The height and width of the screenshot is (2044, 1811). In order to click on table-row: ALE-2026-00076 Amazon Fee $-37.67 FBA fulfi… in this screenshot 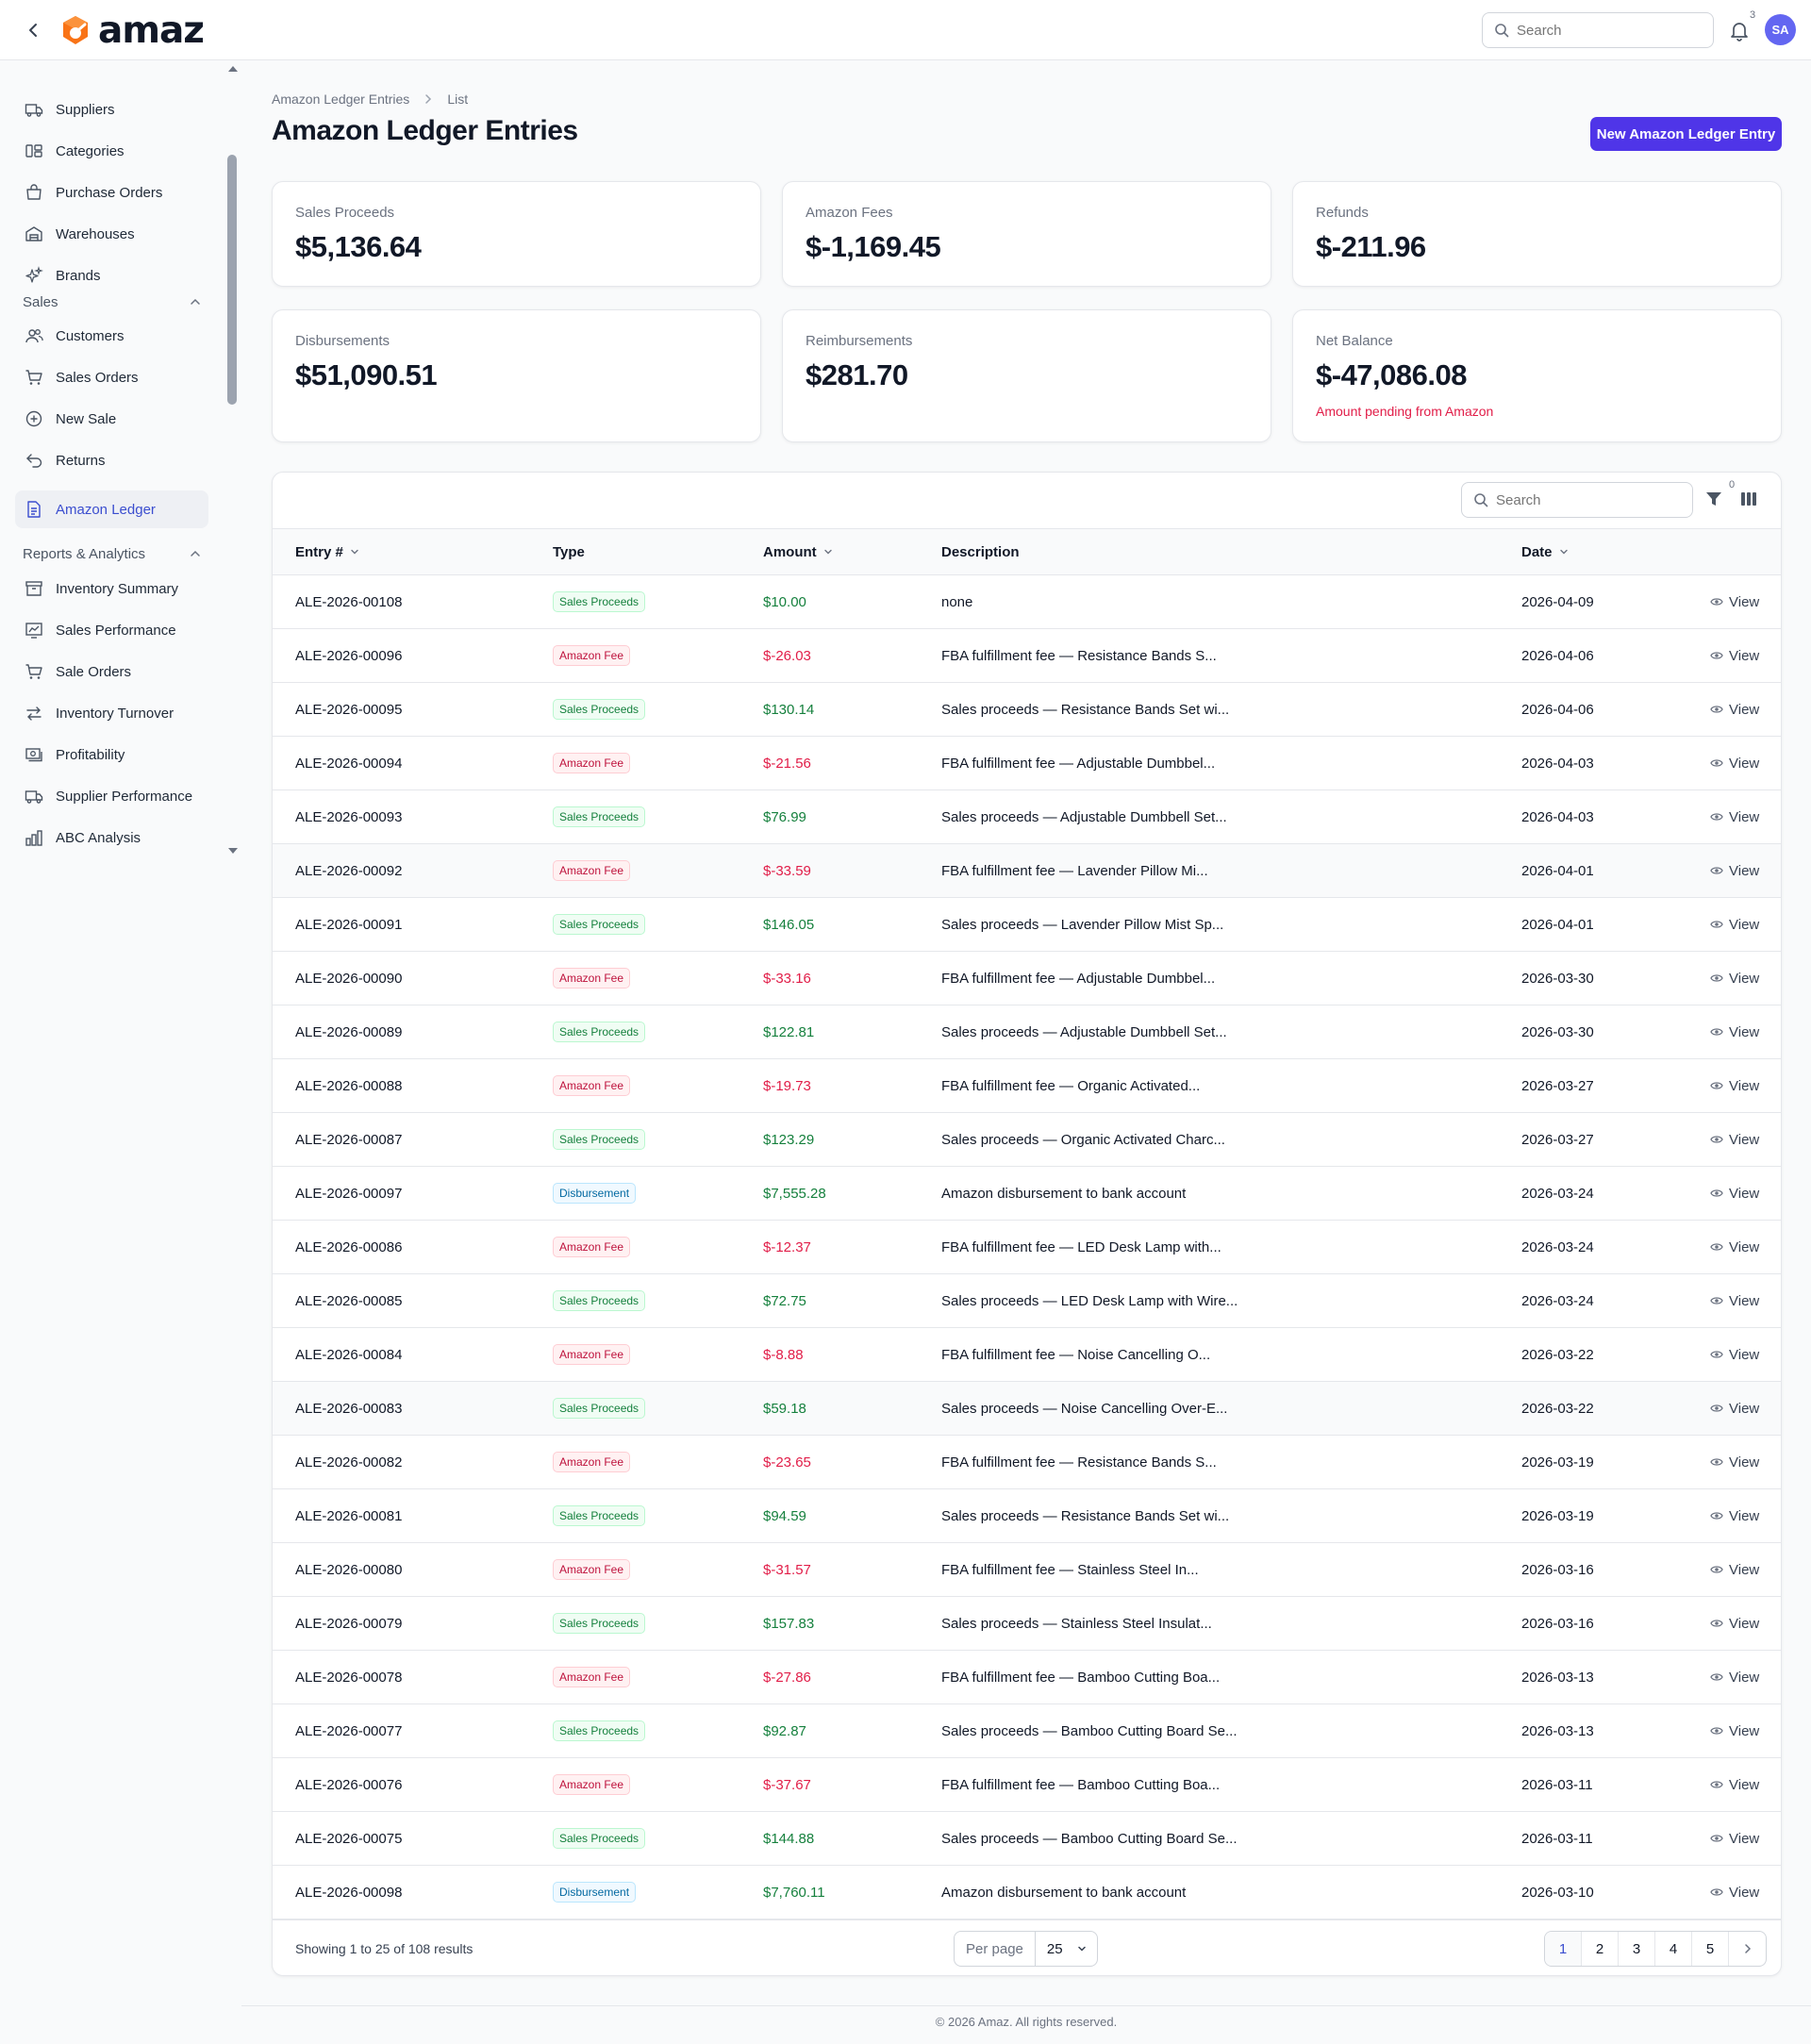, I will do `click(1027, 1785)`.